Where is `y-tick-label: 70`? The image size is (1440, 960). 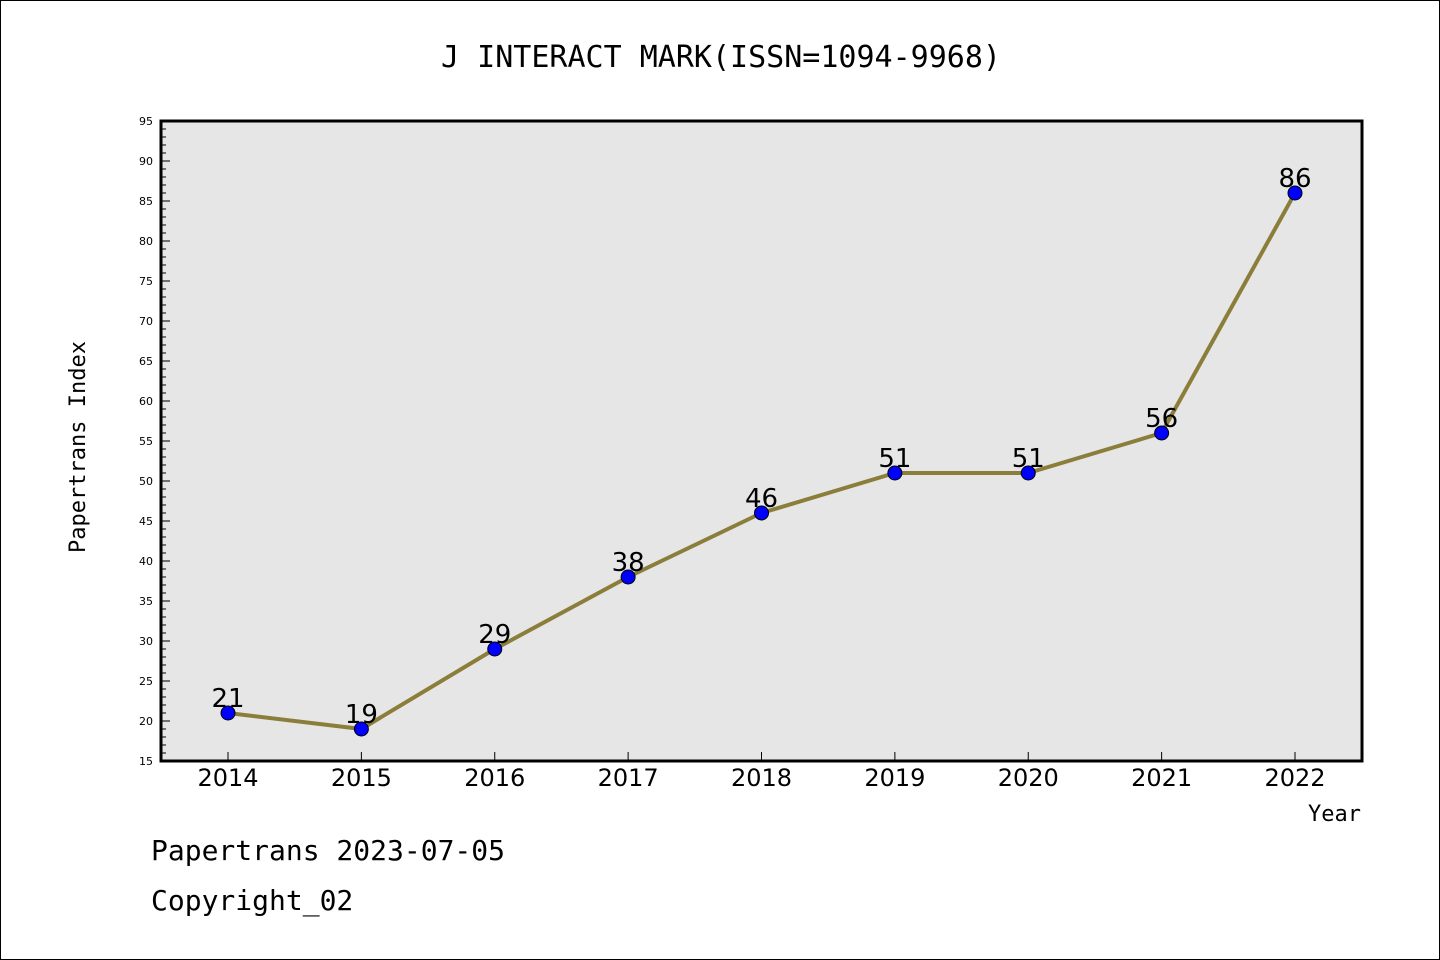 y-tick-label: 70 is located at coordinates (146, 321).